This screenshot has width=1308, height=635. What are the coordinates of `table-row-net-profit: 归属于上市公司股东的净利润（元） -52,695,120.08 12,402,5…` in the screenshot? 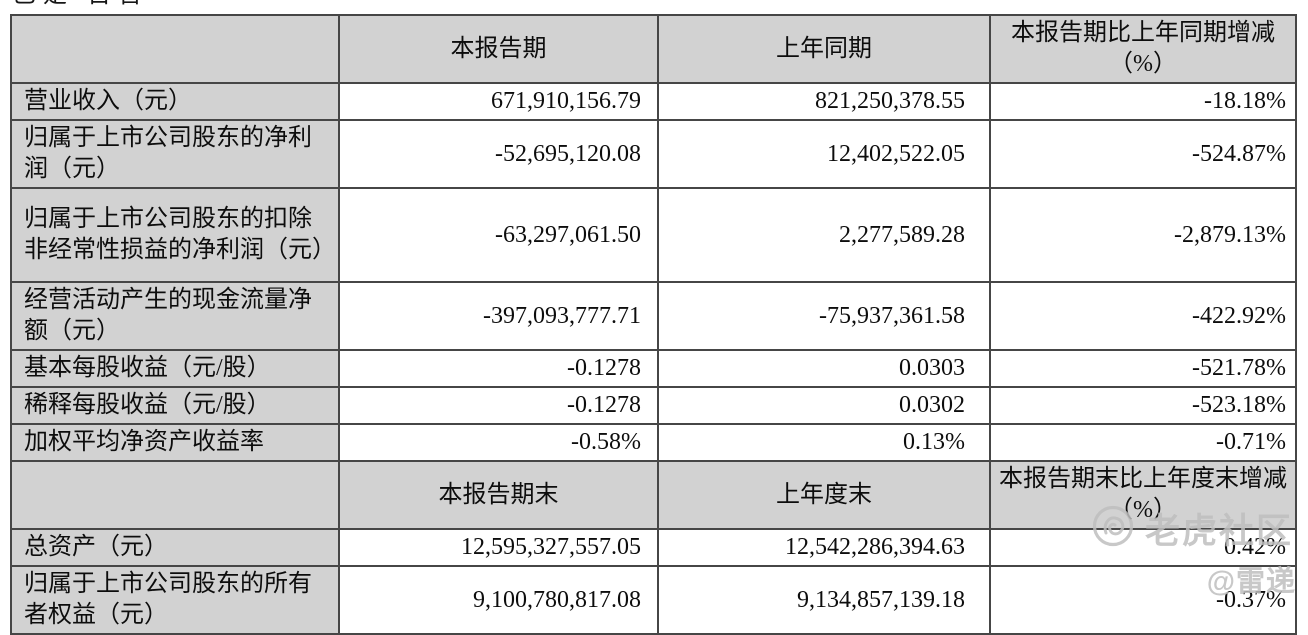 It's located at (653, 154).